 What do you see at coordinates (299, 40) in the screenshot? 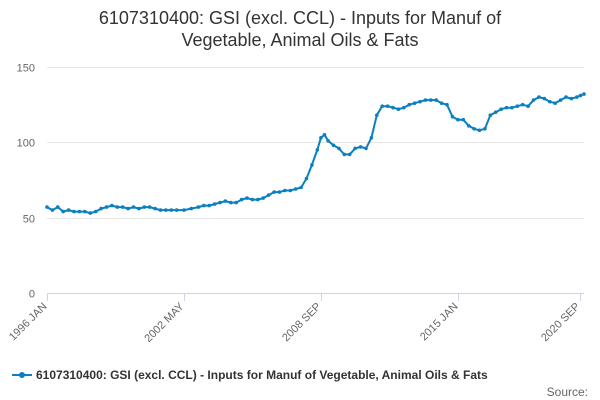
I see `chart-title-line-2: Vegetable, Animal Oils & Fats` at bounding box center [299, 40].